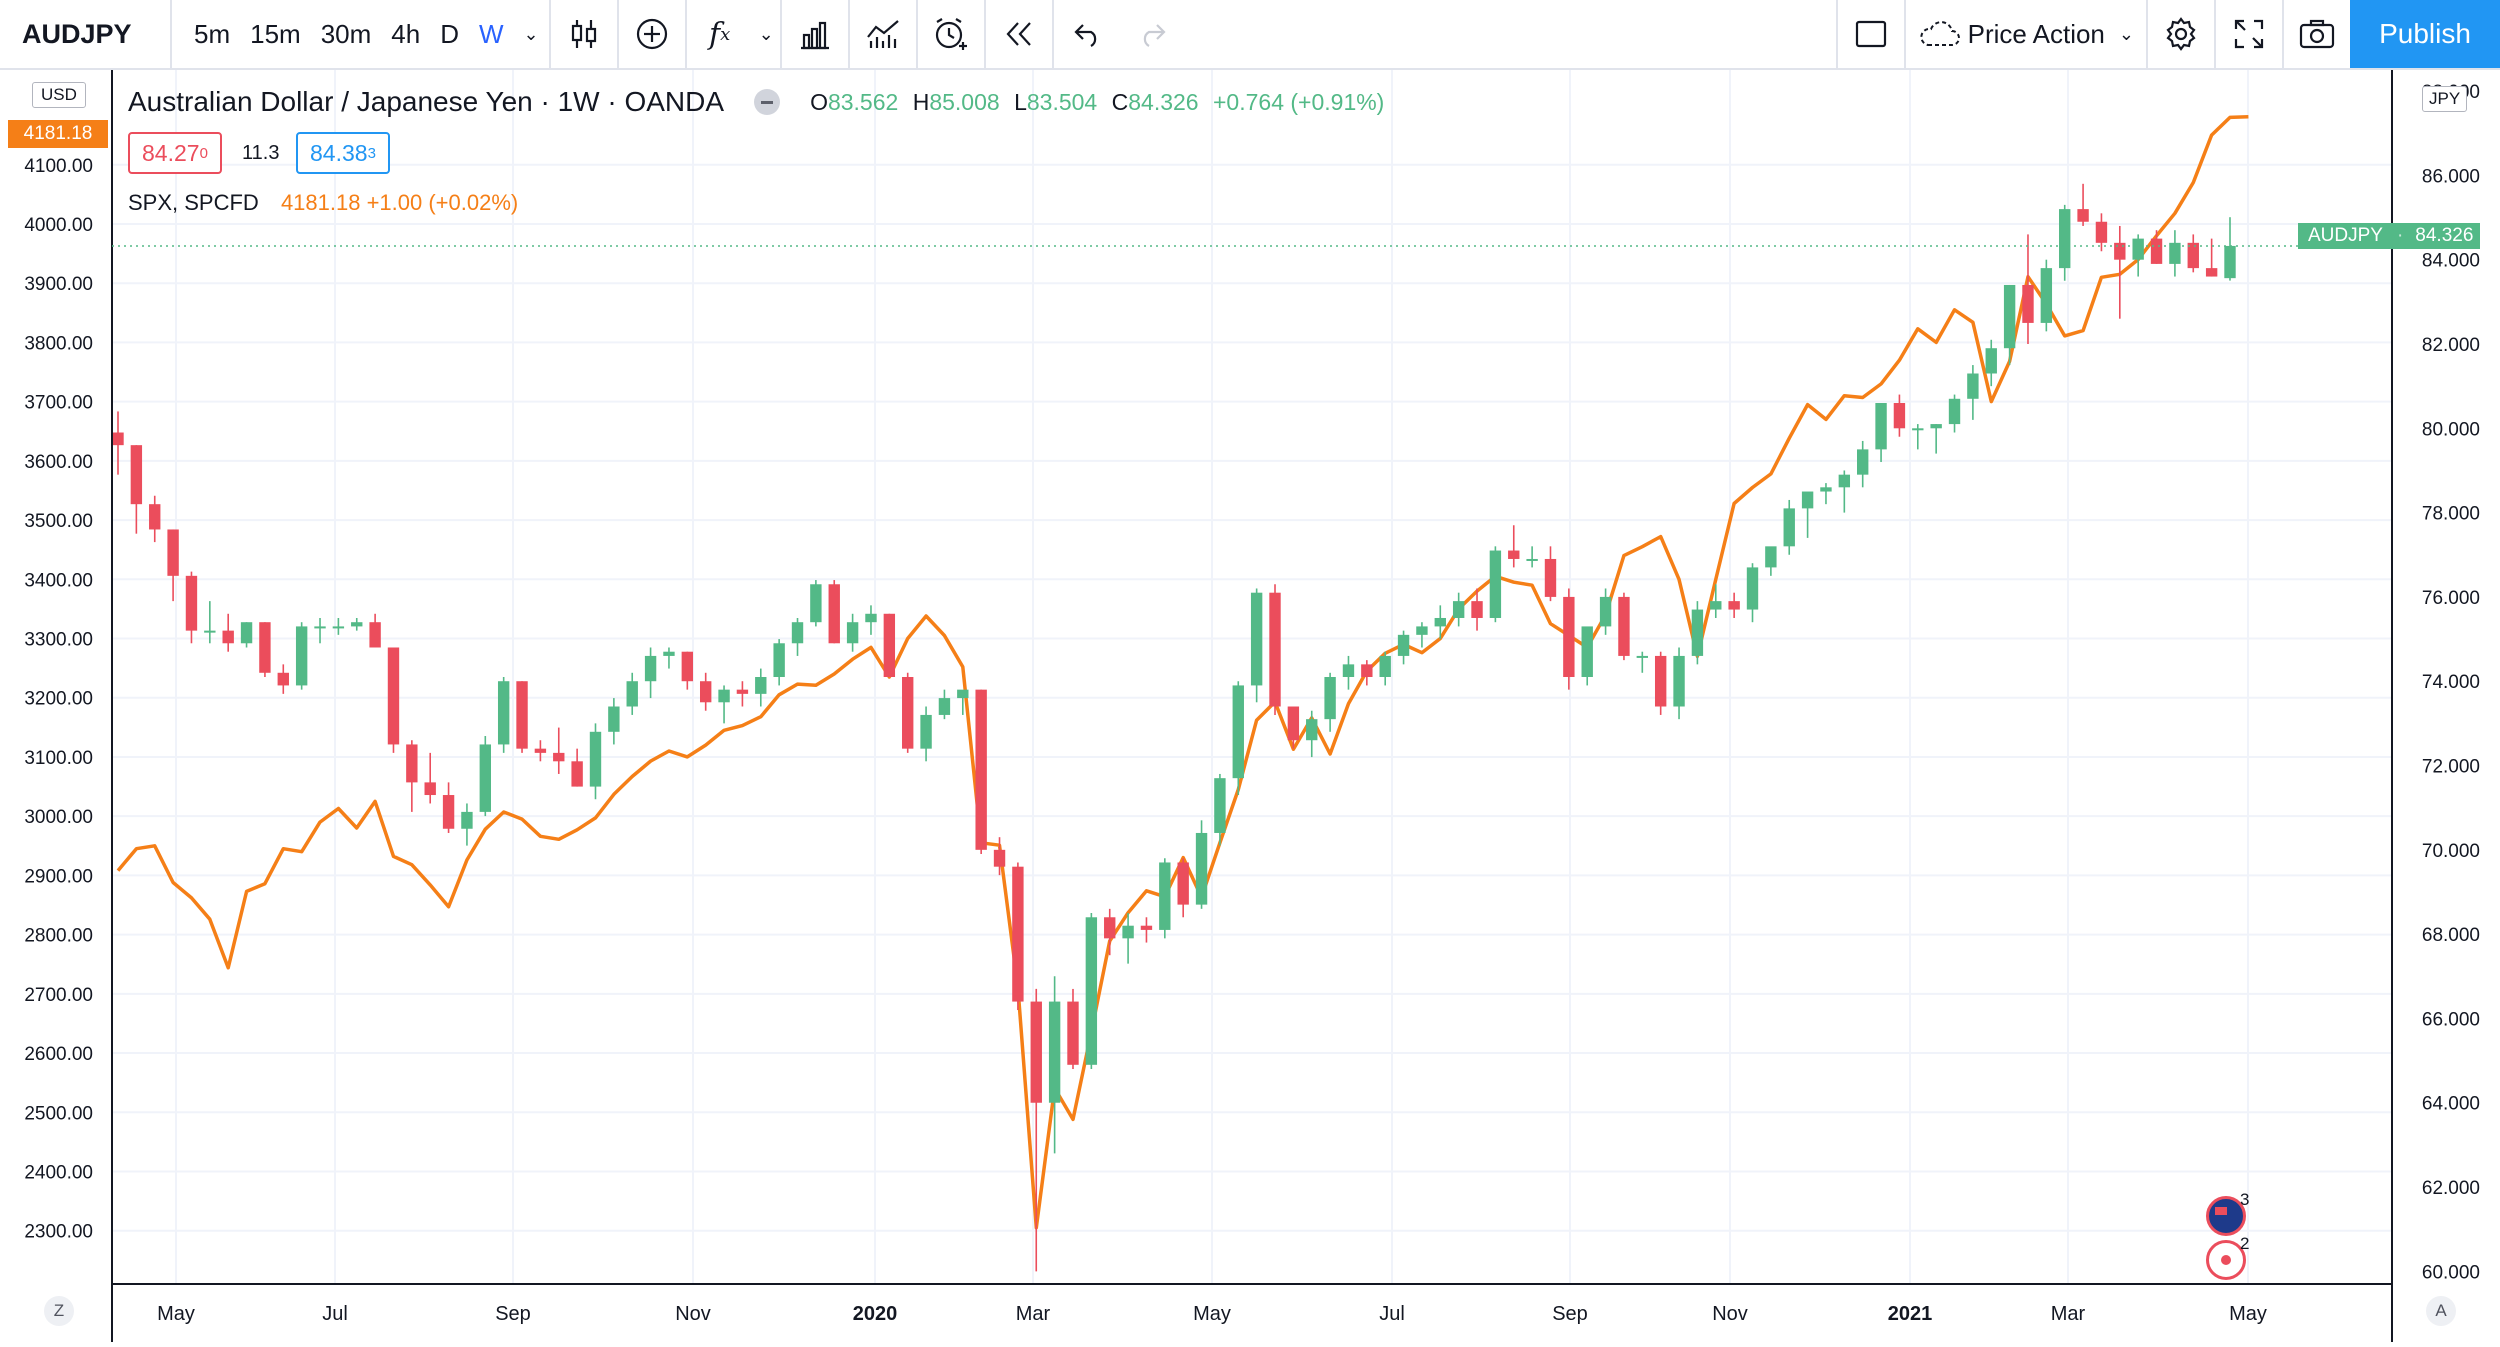 The height and width of the screenshot is (1347, 2500). Describe the element at coordinates (343, 153) in the screenshot. I see `buy-price-box: 84.38 3` at that location.